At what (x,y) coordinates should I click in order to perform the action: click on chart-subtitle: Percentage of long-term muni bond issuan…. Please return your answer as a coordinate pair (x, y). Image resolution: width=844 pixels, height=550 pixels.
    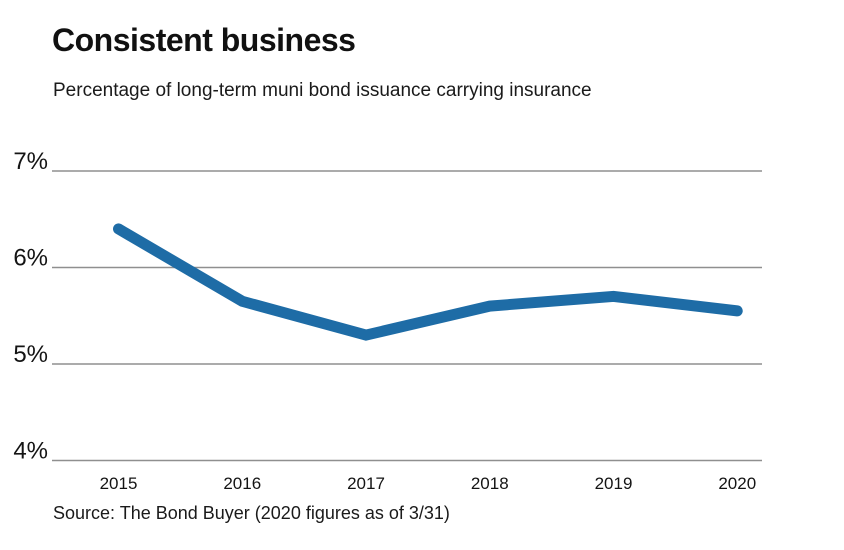
    Looking at the image, I should click on (322, 90).